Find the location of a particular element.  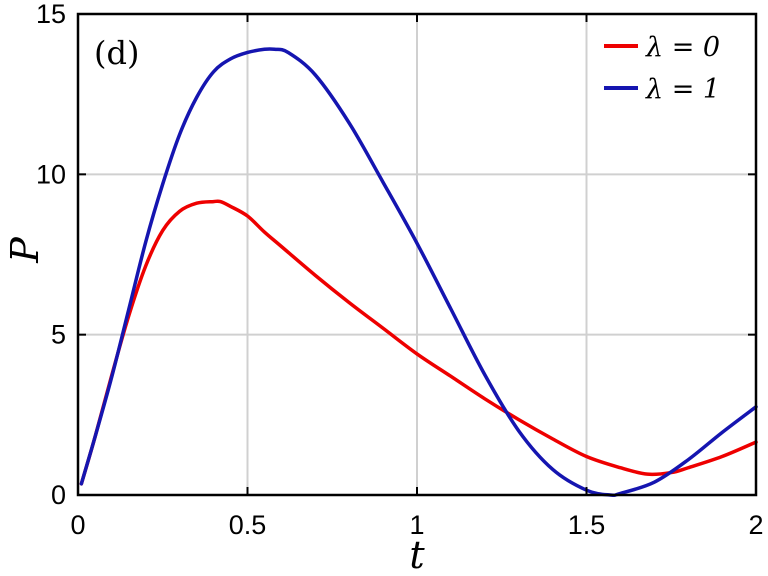

x-tick-label: 1.5 is located at coordinates (587, 525).